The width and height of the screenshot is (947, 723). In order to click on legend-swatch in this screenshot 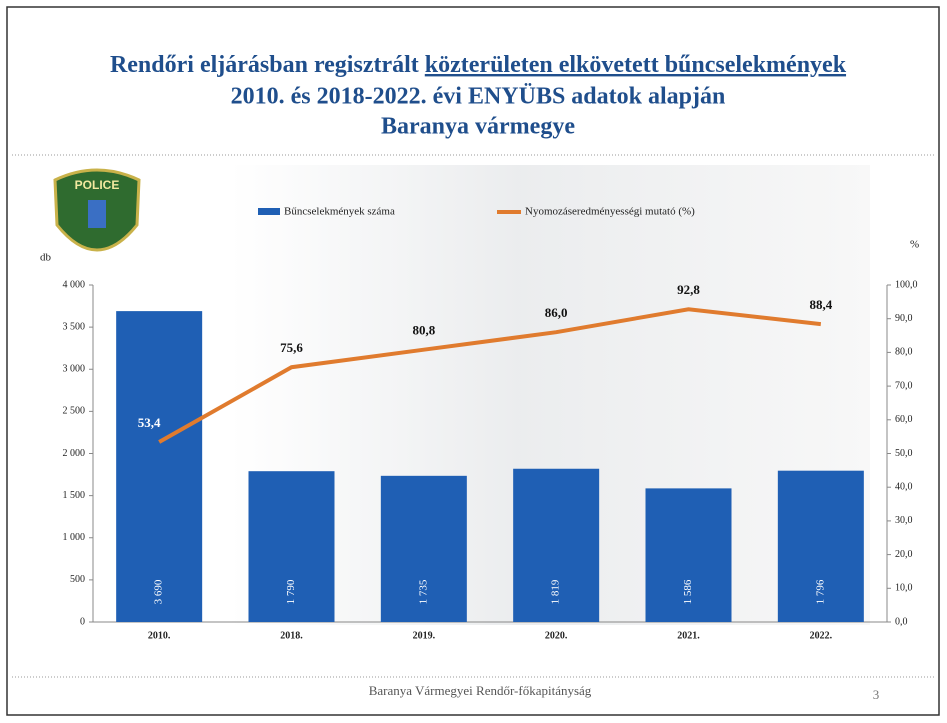, I will do `click(269, 211)`.